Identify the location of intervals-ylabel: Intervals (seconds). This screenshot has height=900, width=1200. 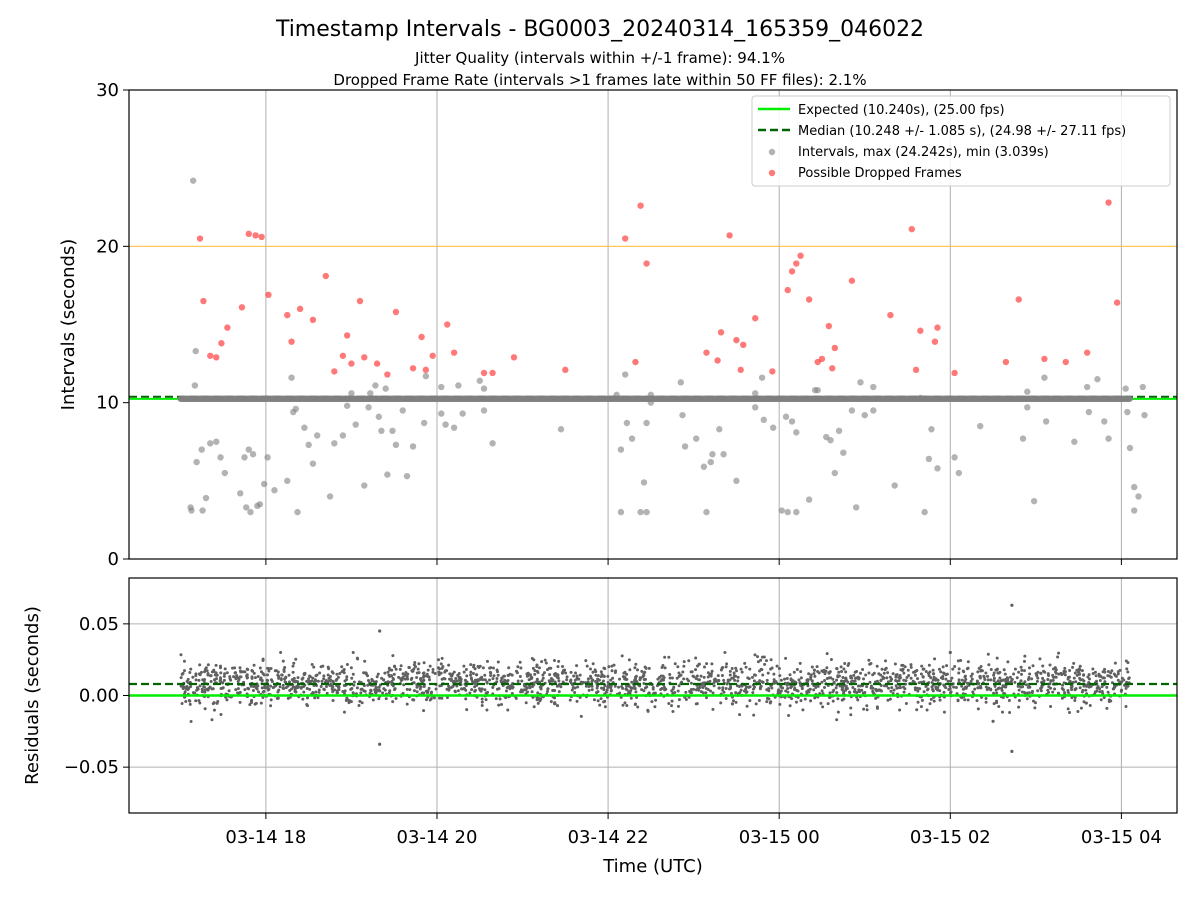
(68, 325).